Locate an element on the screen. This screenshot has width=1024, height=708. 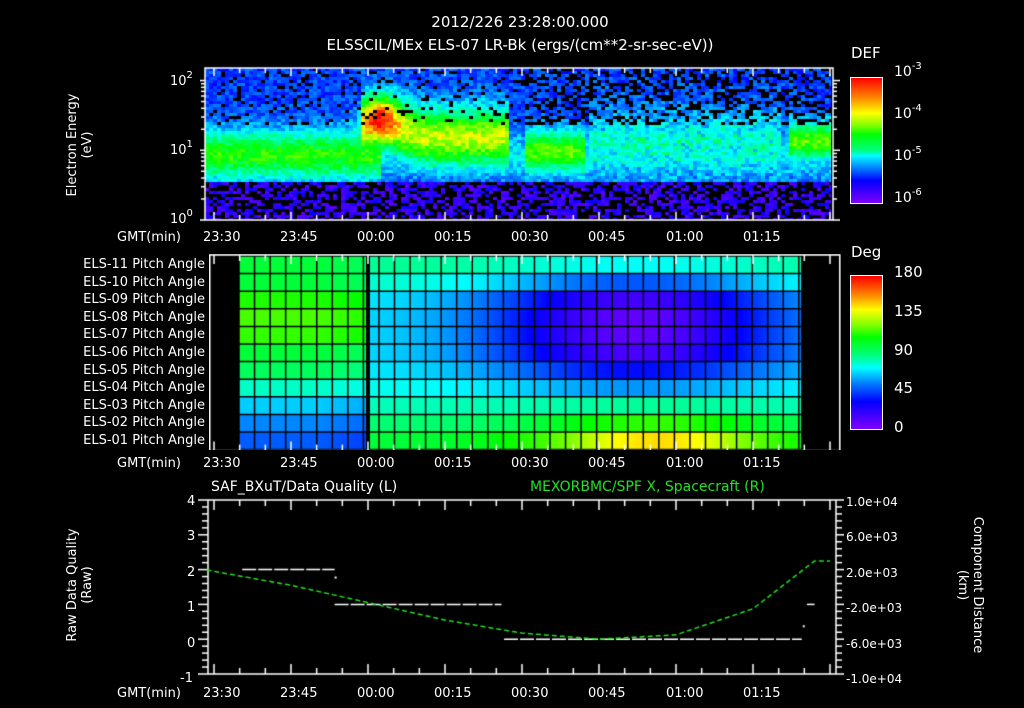
plot-timestamp: 2012/226 23:28:00.000 is located at coordinates (520, 22).